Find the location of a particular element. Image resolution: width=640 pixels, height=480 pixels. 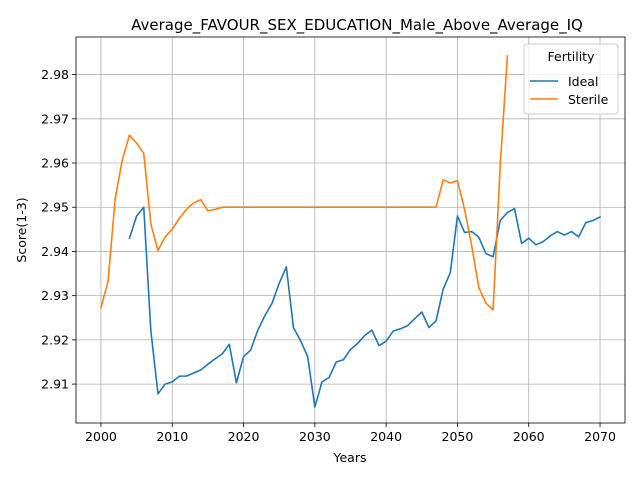

y-tick-label: 2.91 is located at coordinates (55, 384).